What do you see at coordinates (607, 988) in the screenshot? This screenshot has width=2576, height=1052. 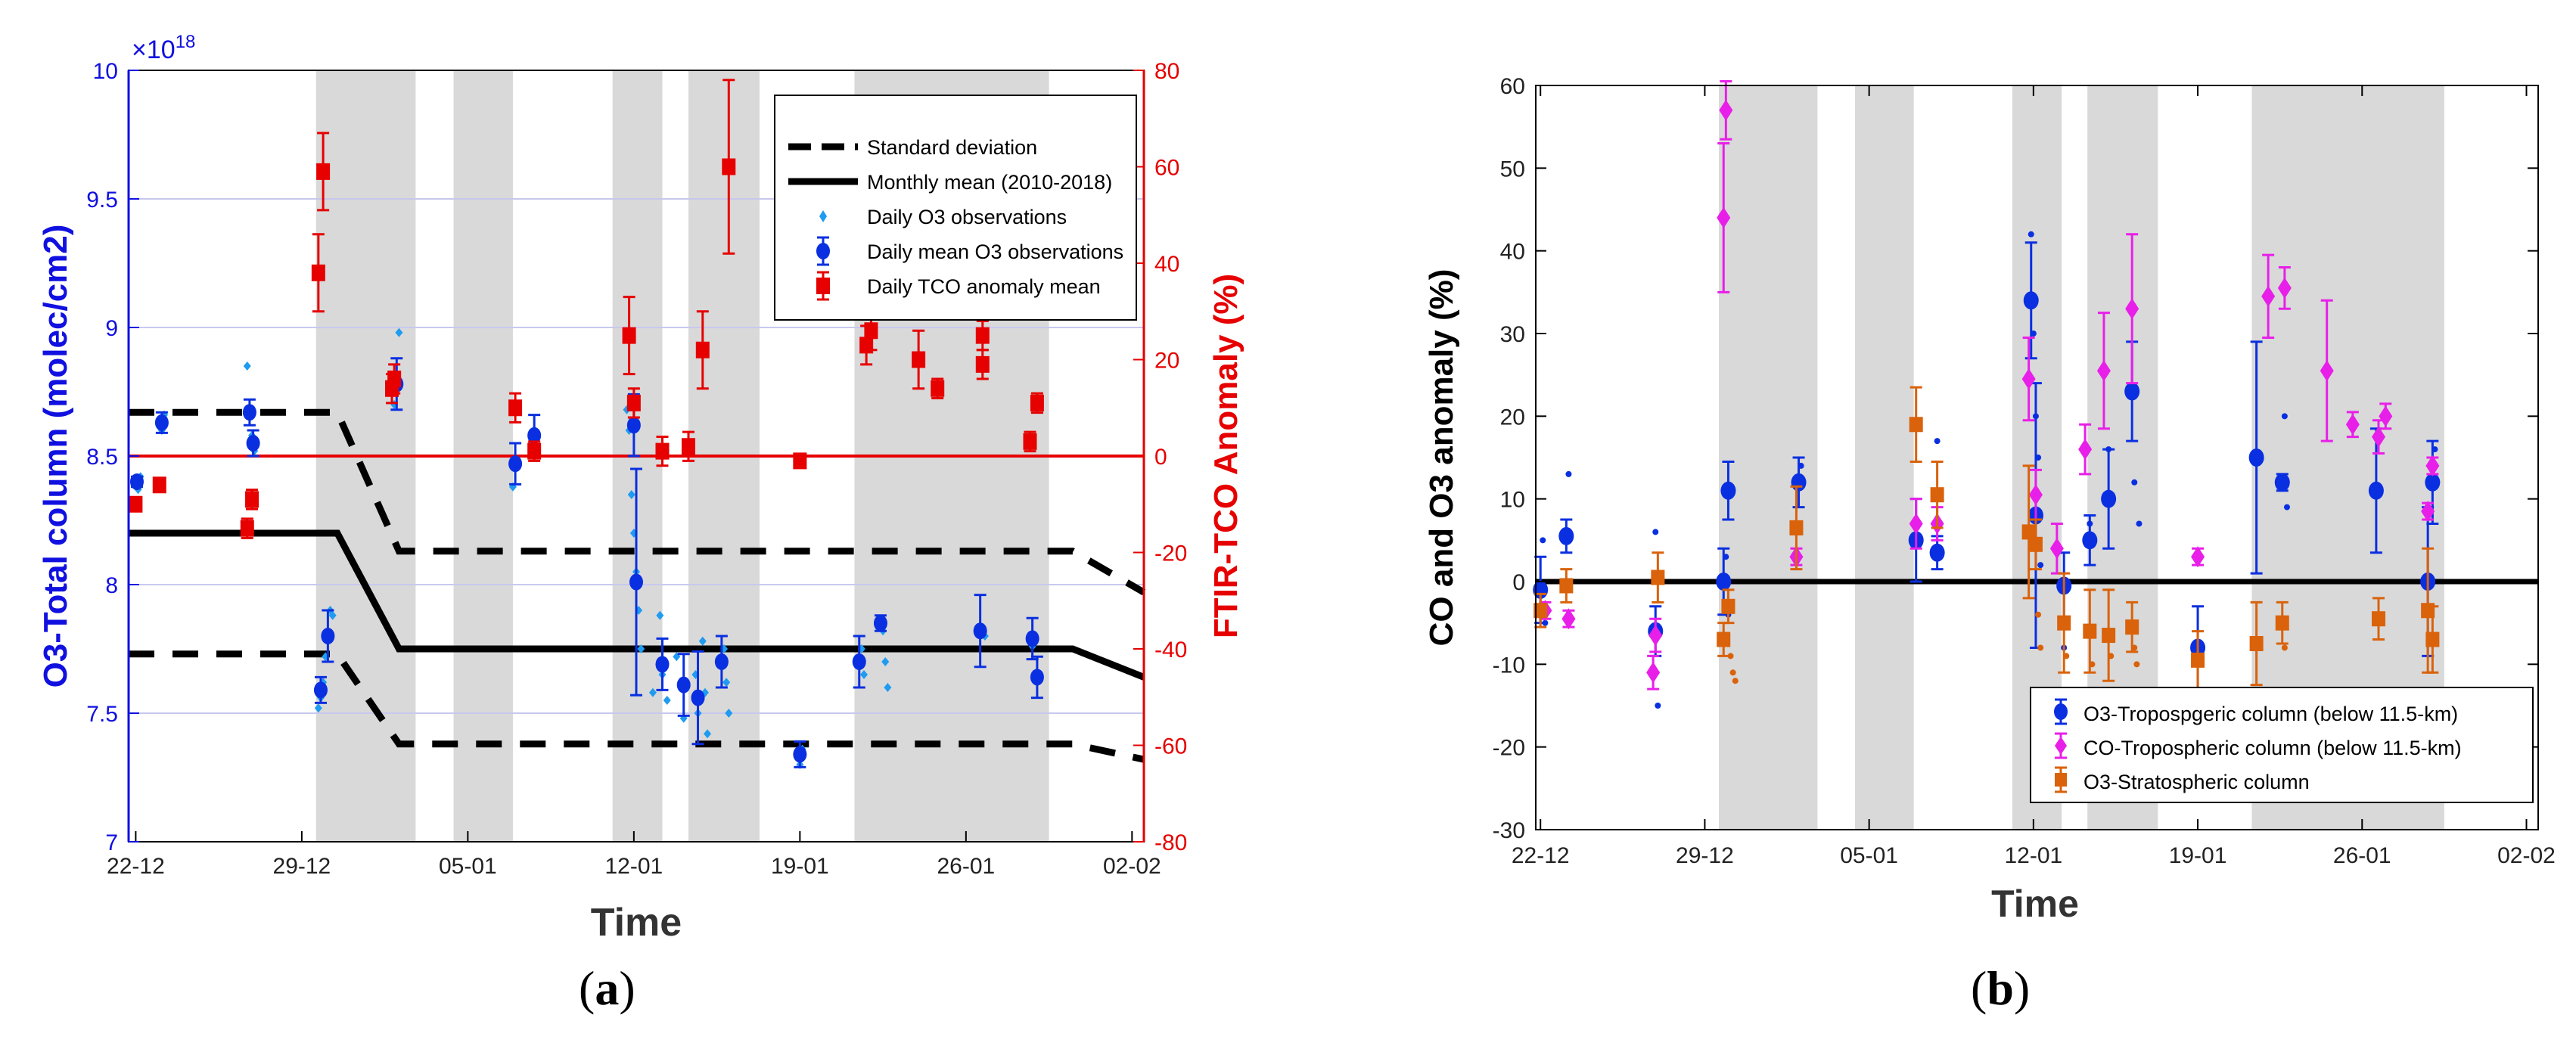 I see `panel-label-a: (a)` at bounding box center [607, 988].